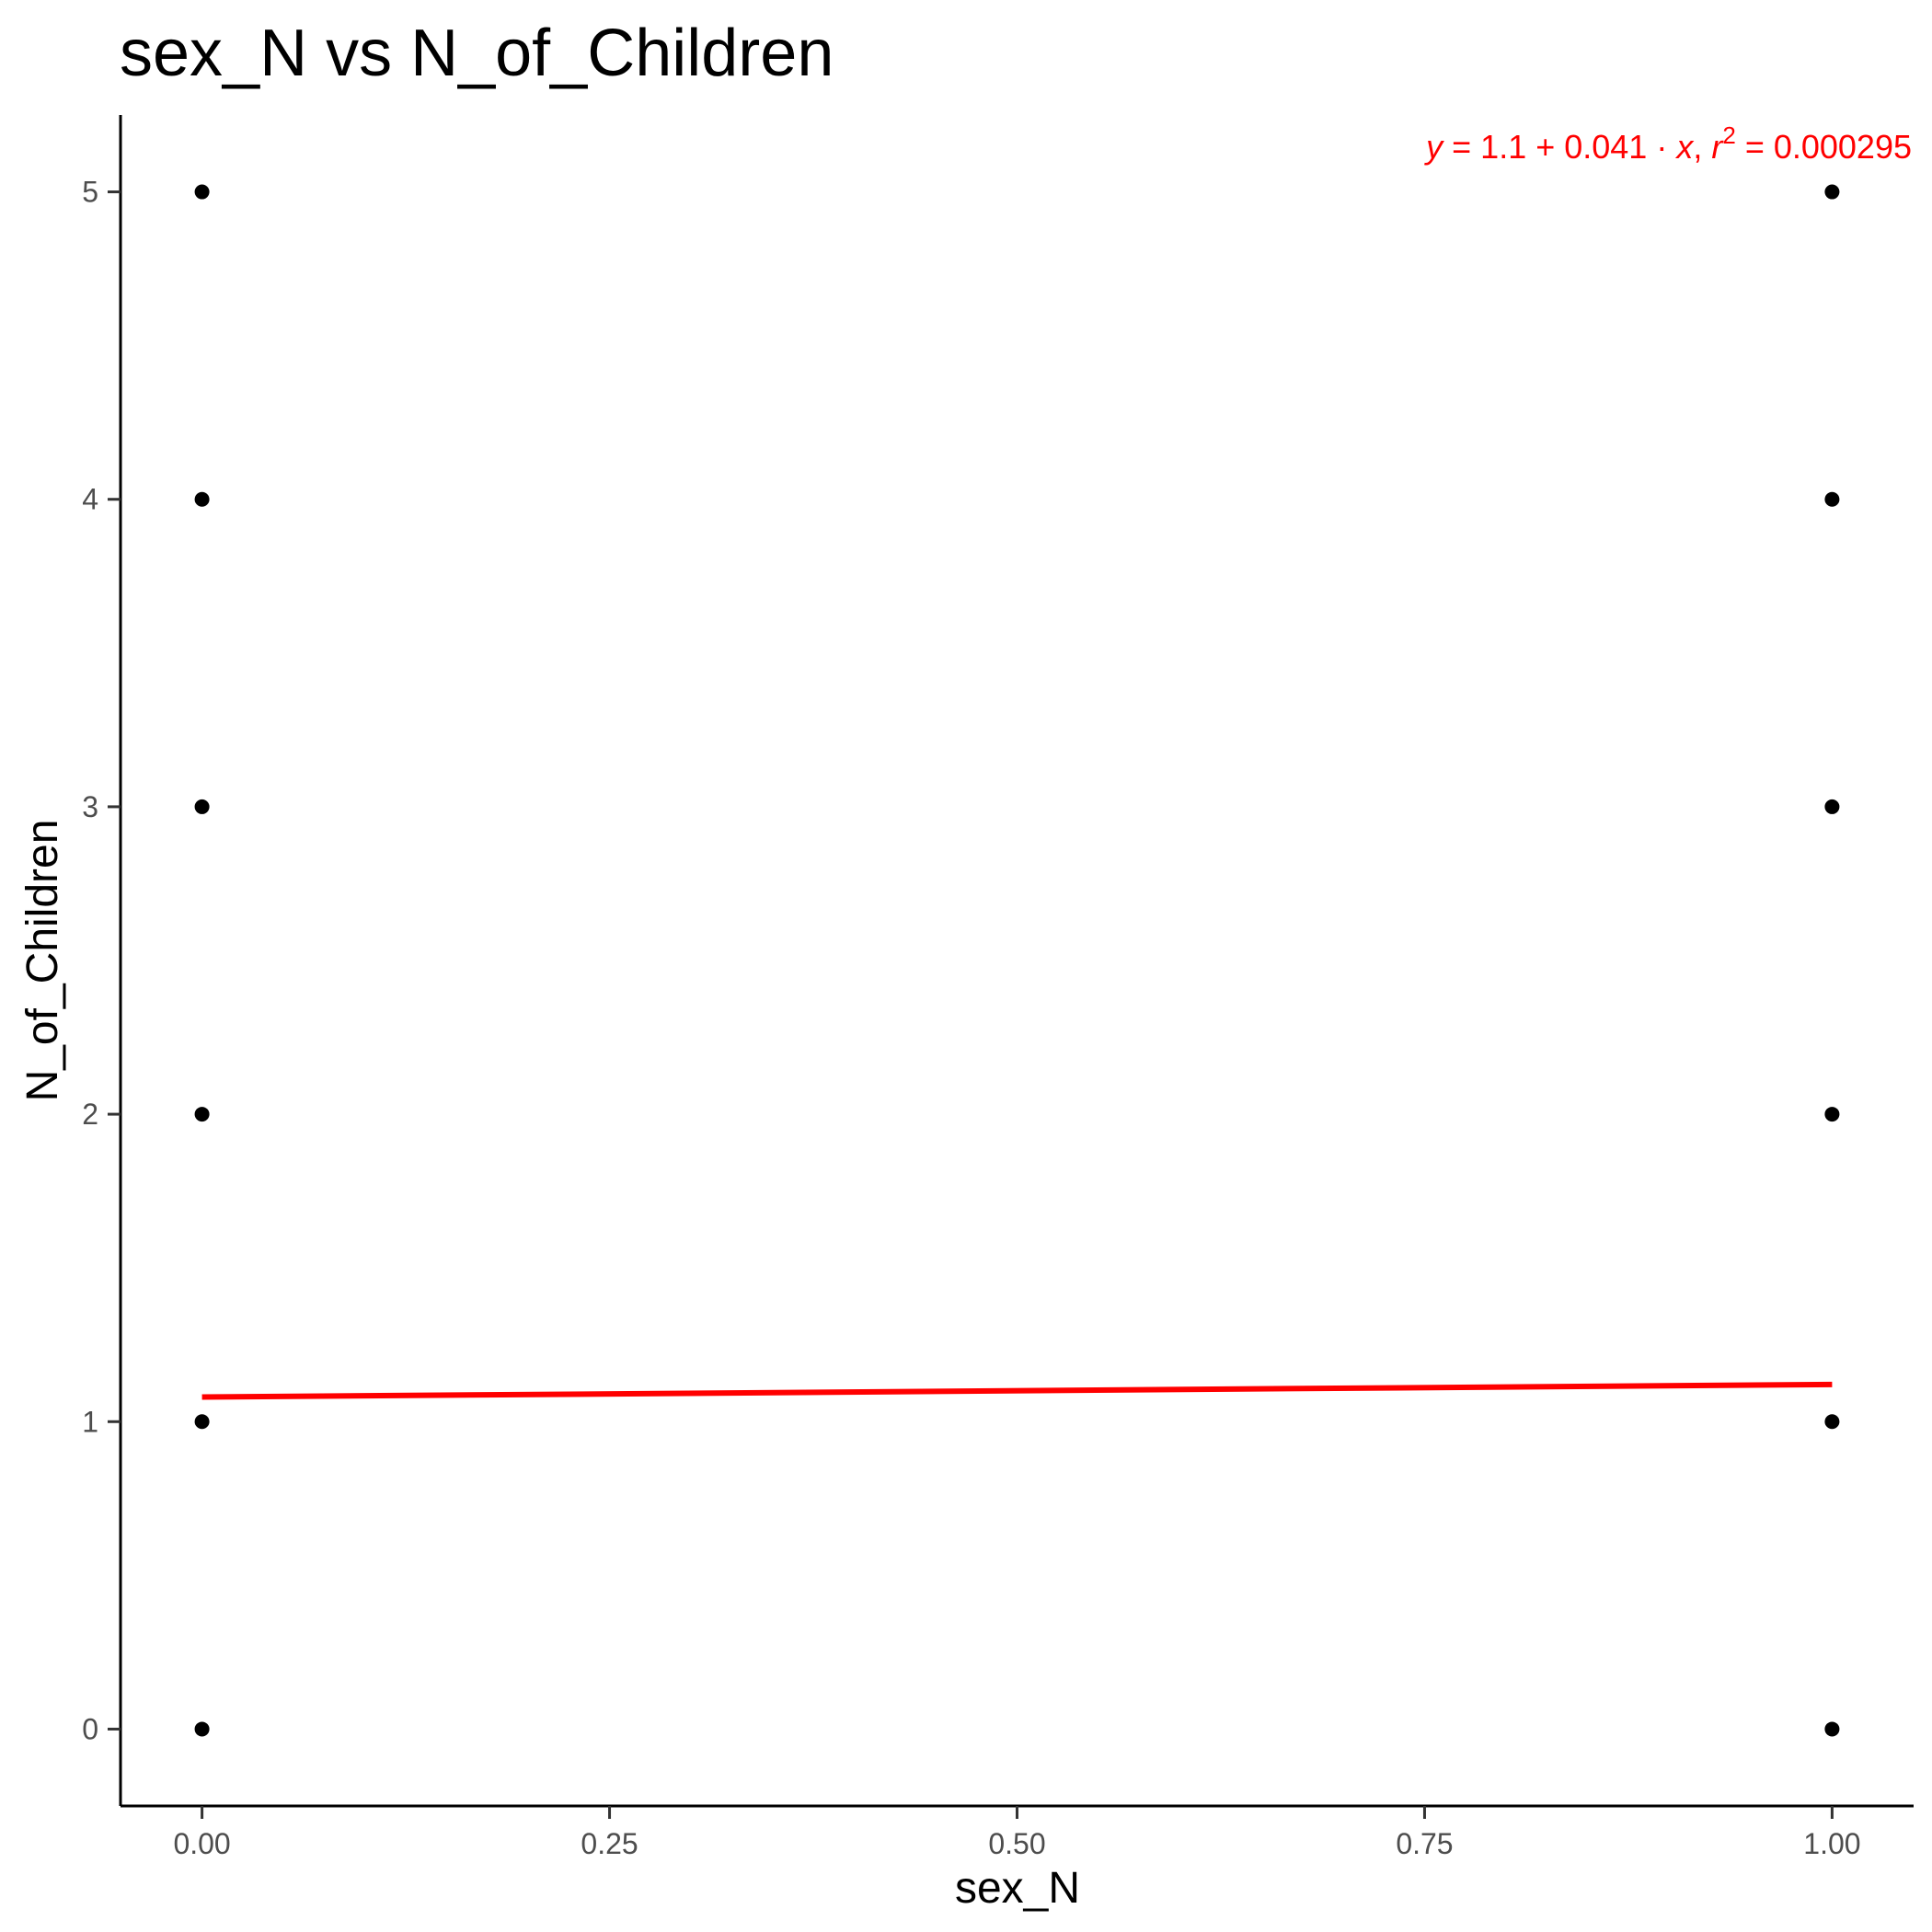 The image size is (1932, 1932). Describe the element at coordinates (90, 1114) in the screenshot. I see `y-tick-label: 2` at that location.